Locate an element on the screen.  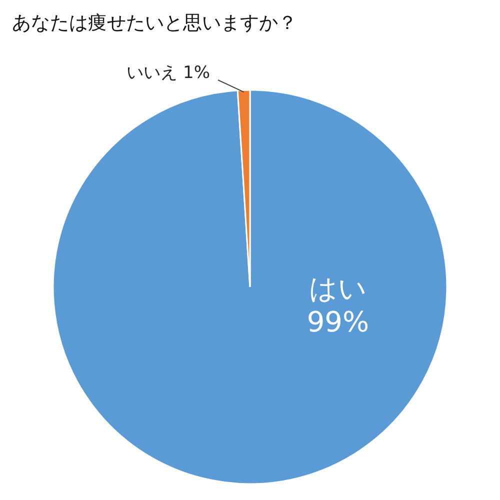
data-label: 99% is located at coordinates (338, 322).